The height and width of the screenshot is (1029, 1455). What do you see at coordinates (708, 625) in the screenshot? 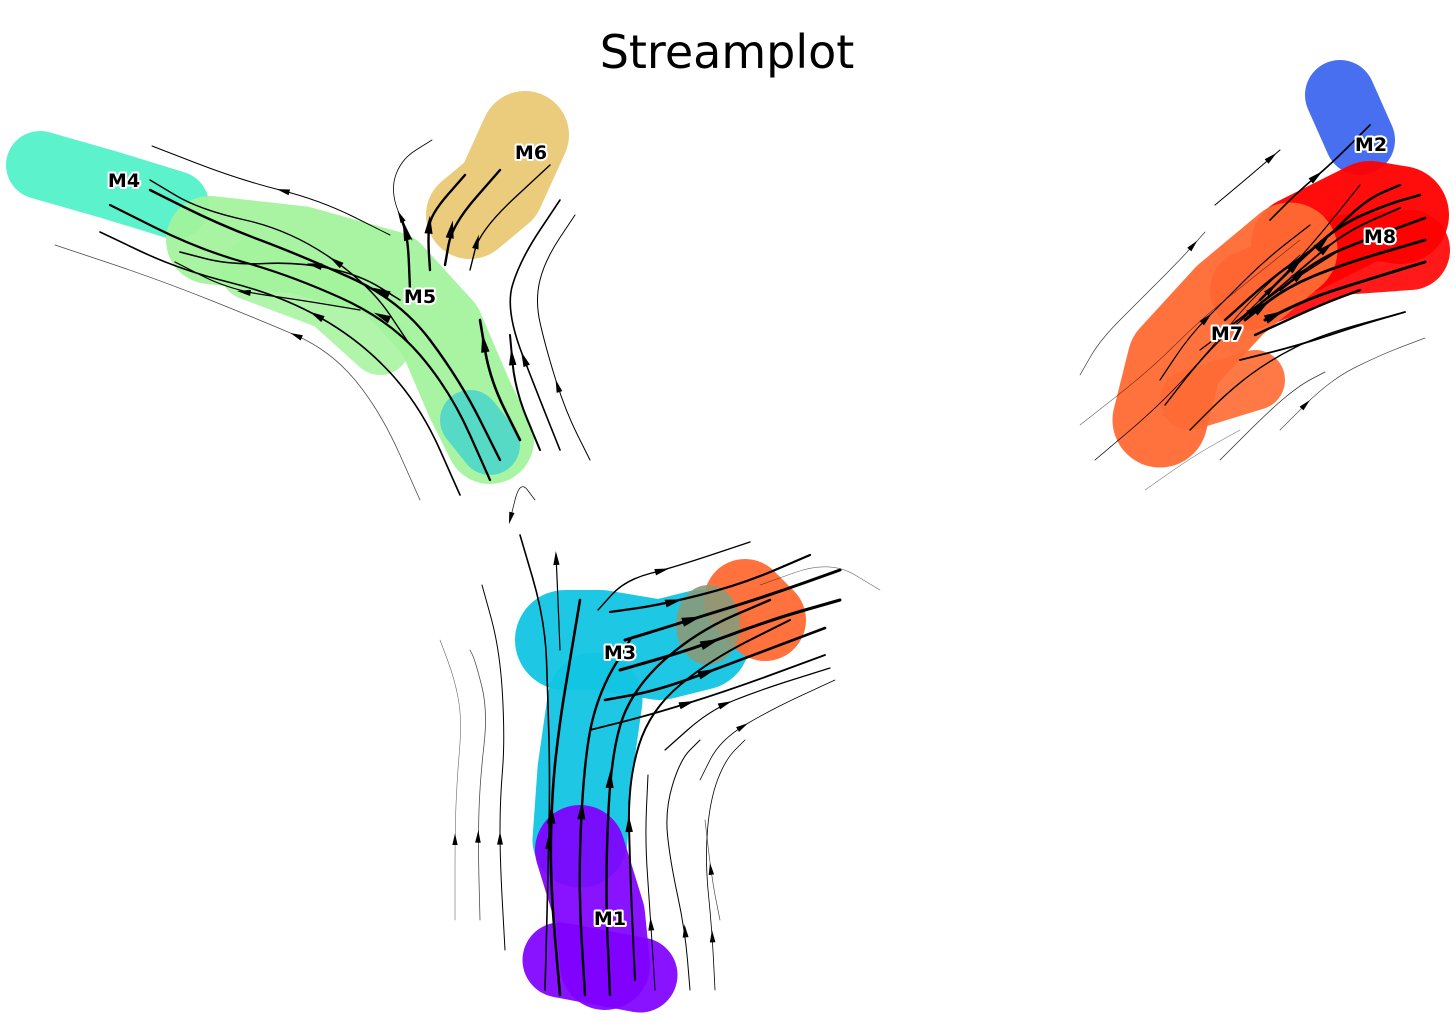
I see `cluster-overlap-patch` at bounding box center [708, 625].